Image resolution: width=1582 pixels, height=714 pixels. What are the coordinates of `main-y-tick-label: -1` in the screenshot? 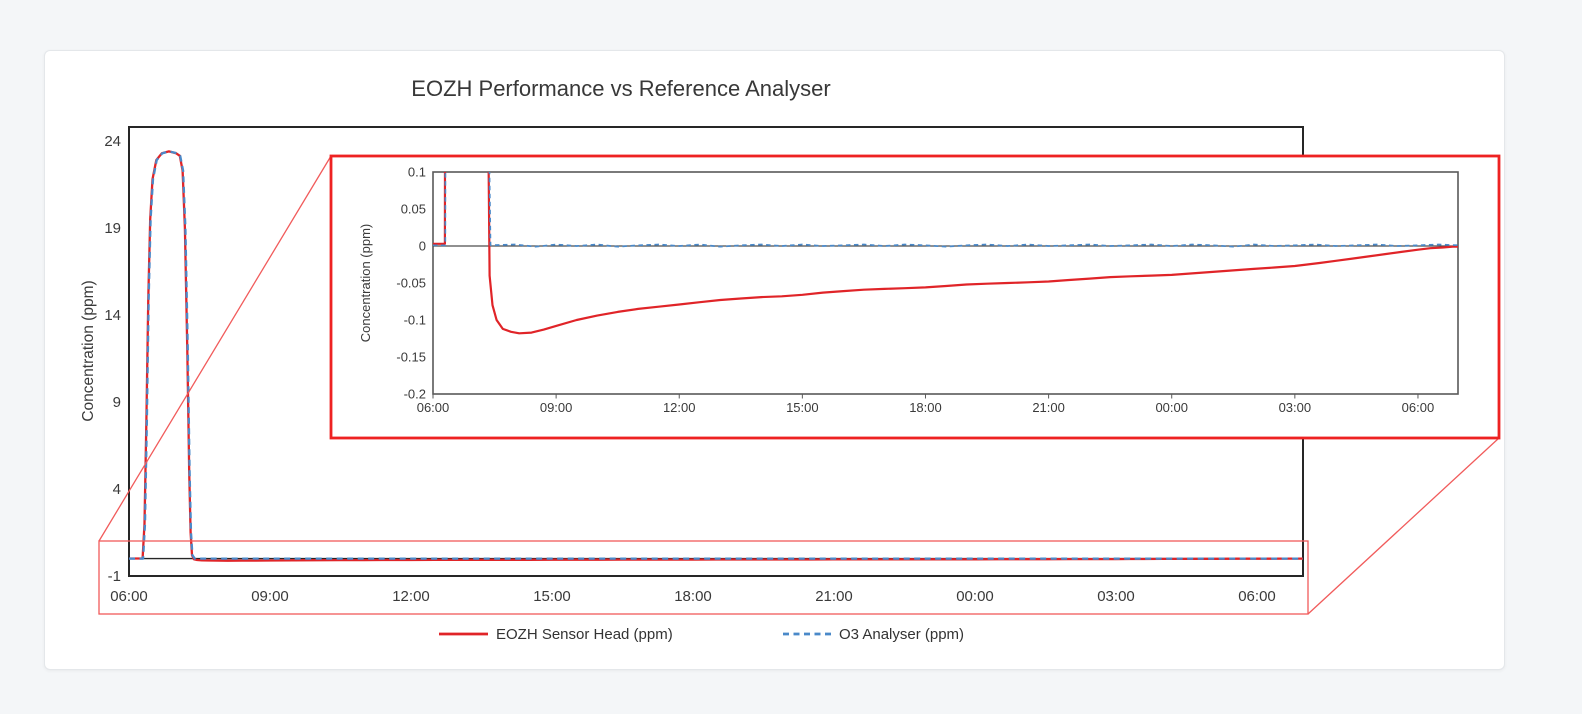 It's located at (114, 576).